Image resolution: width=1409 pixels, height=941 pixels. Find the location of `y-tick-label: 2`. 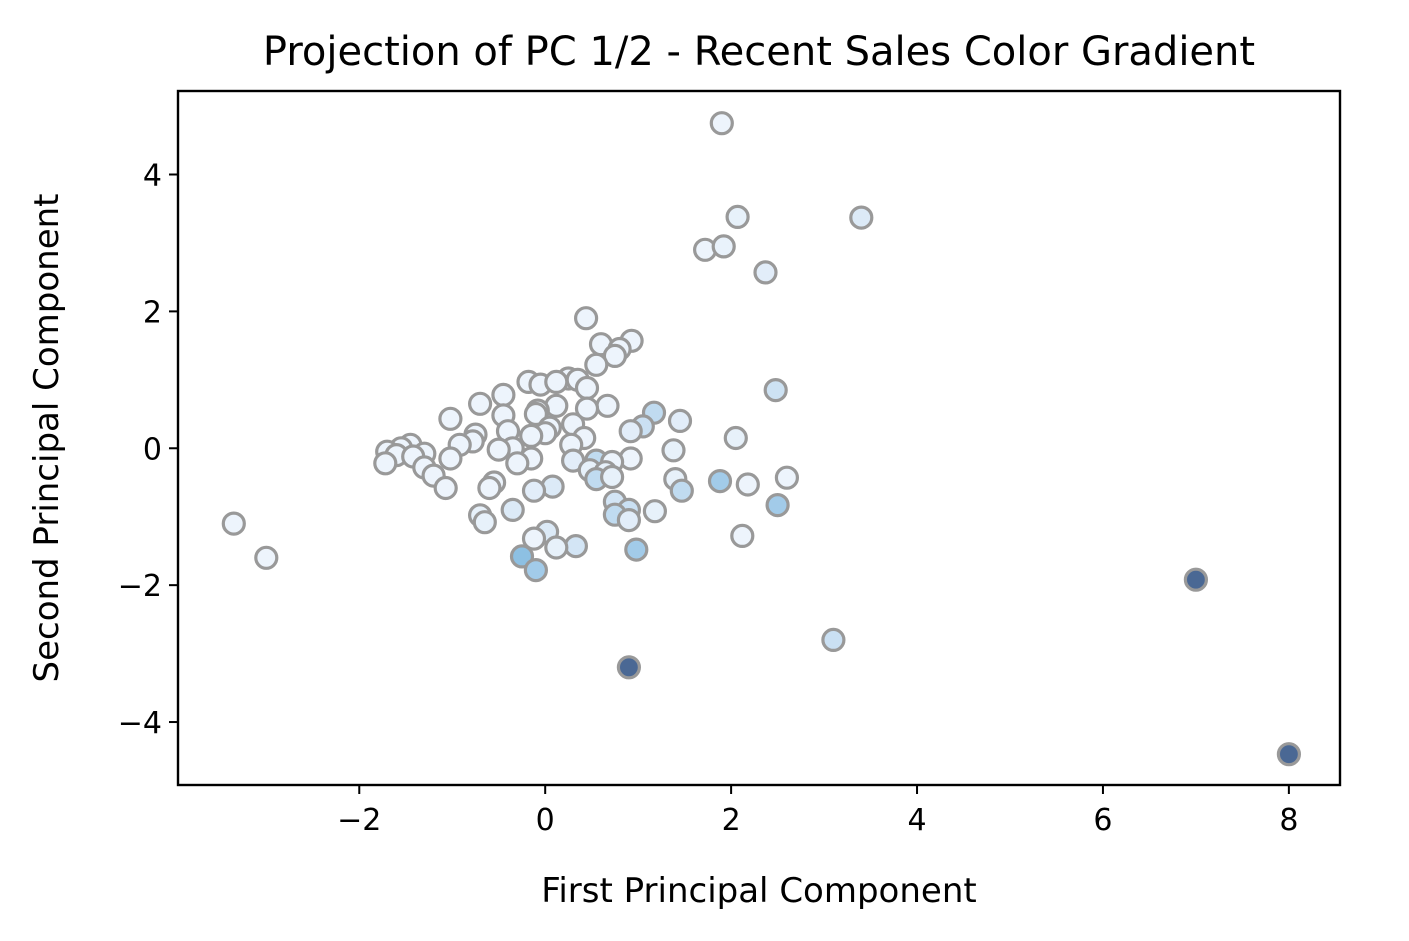

y-tick-label: 2 is located at coordinates (152, 312).